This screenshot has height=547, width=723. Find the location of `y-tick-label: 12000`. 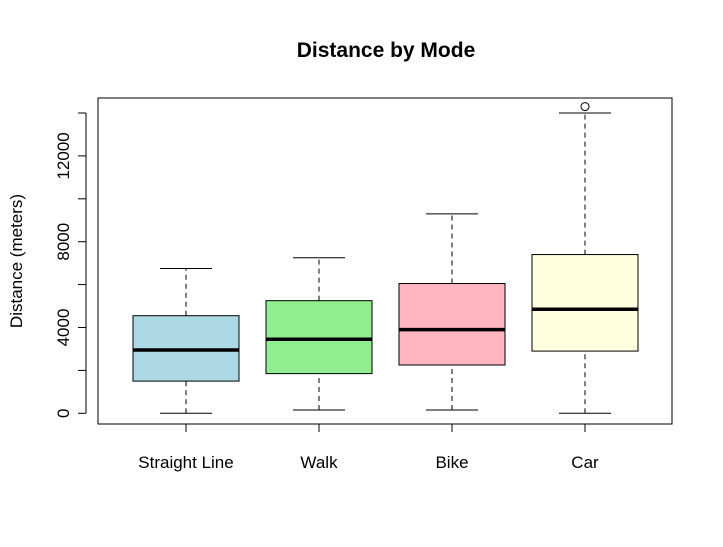

y-tick-label: 12000 is located at coordinates (63, 155).